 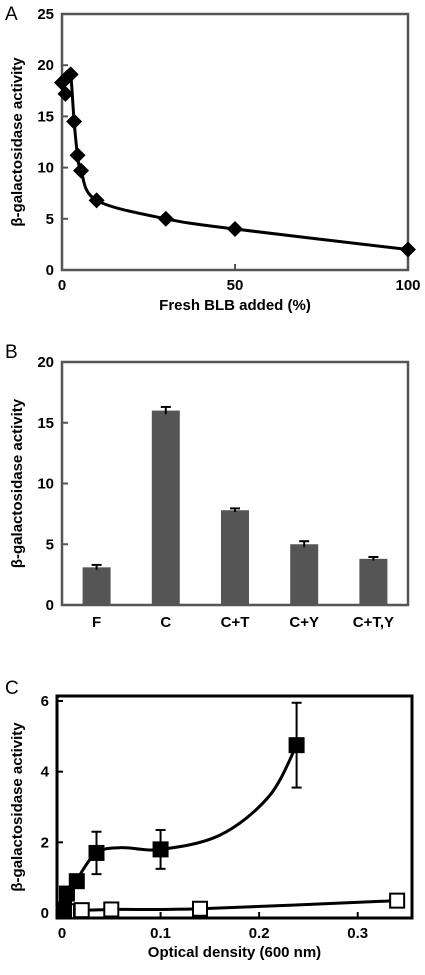 What do you see at coordinates (235, 285) in the screenshot?
I see `x-tick-label: 50` at bounding box center [235, 285].